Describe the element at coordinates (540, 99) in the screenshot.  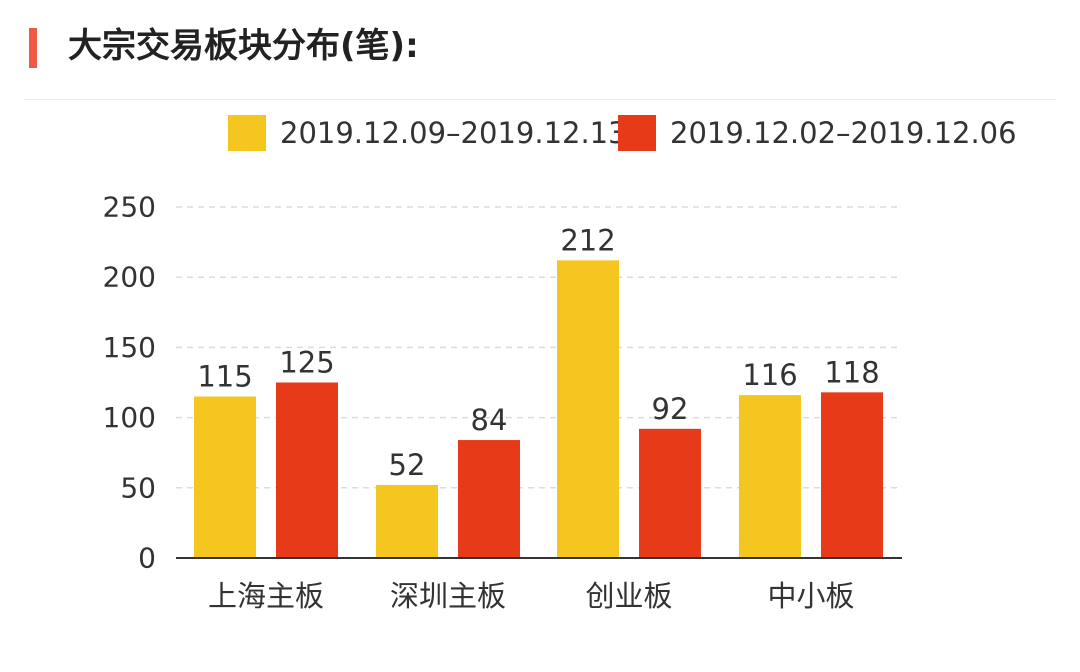
I see `title-divider` at that location.